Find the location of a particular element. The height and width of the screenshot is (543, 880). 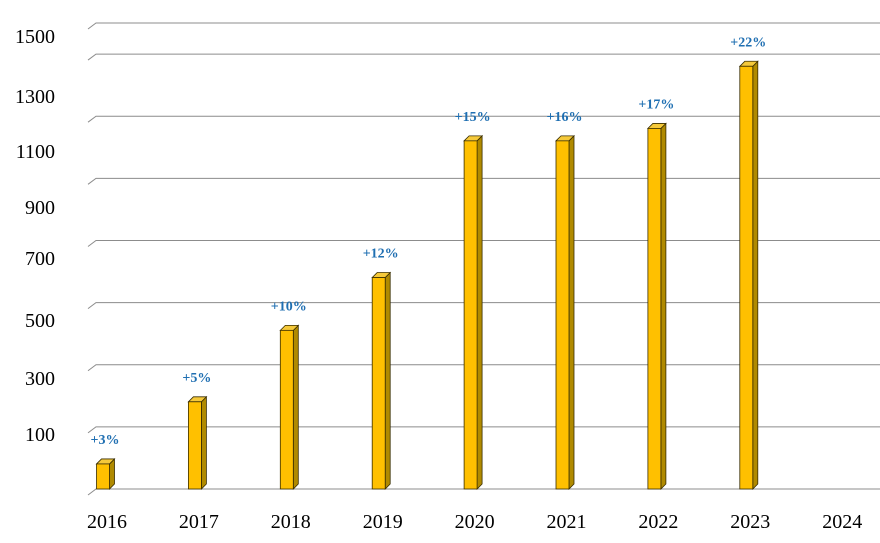

y-tick-label-500: 500 is located at coordinates (40, 321).